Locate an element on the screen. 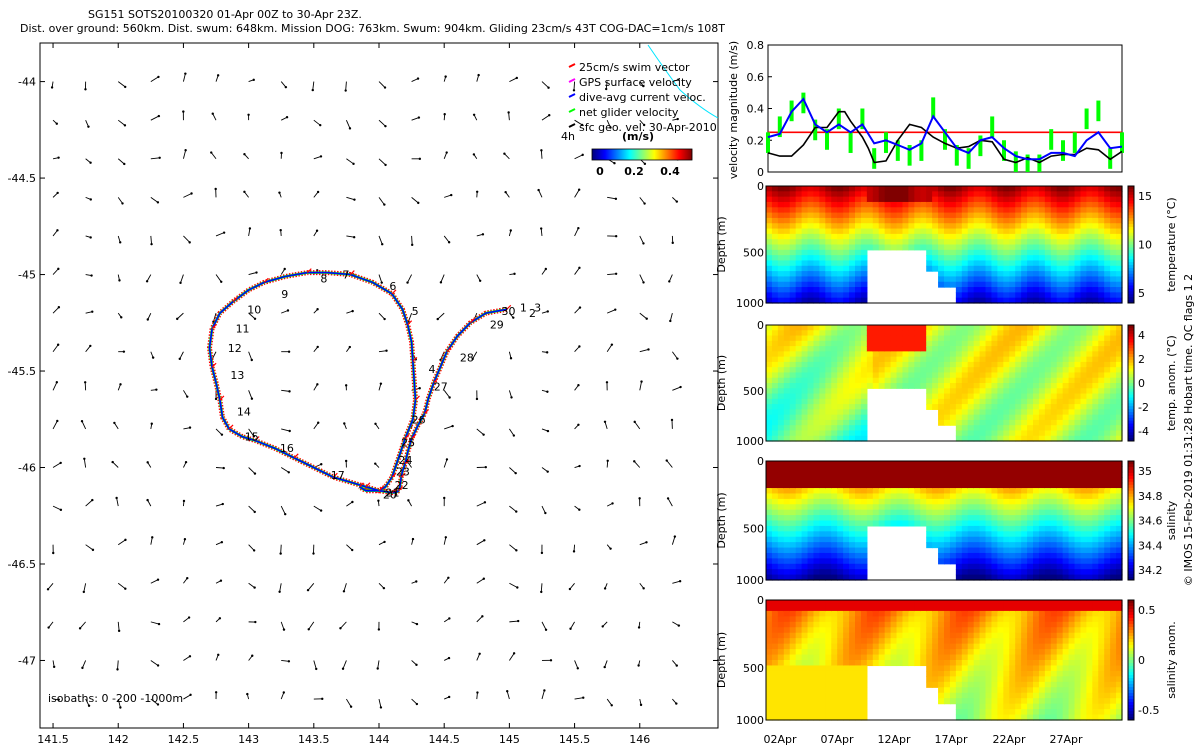  net-velocity-bar is located at coordinates (1051, 139).